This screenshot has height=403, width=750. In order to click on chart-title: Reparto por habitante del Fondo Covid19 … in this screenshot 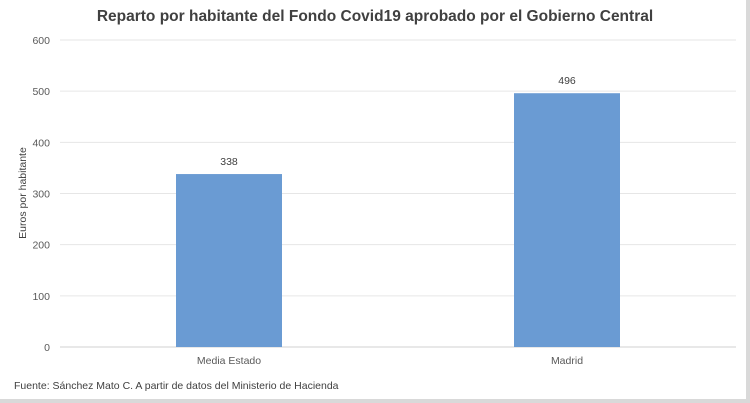, I will do `click(375, 16)`.